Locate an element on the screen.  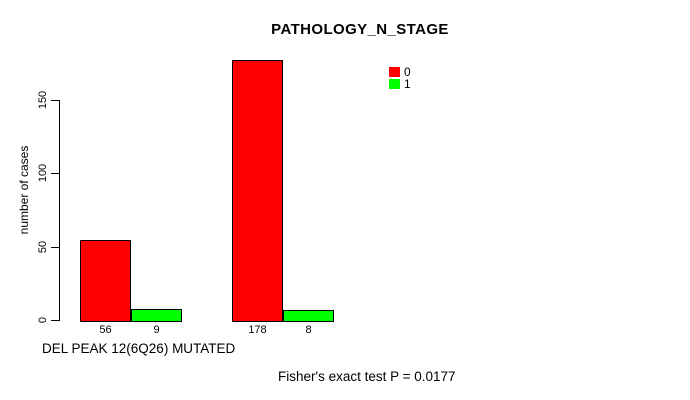
bar-value-label: 56 is located at coordinates (105, 330).